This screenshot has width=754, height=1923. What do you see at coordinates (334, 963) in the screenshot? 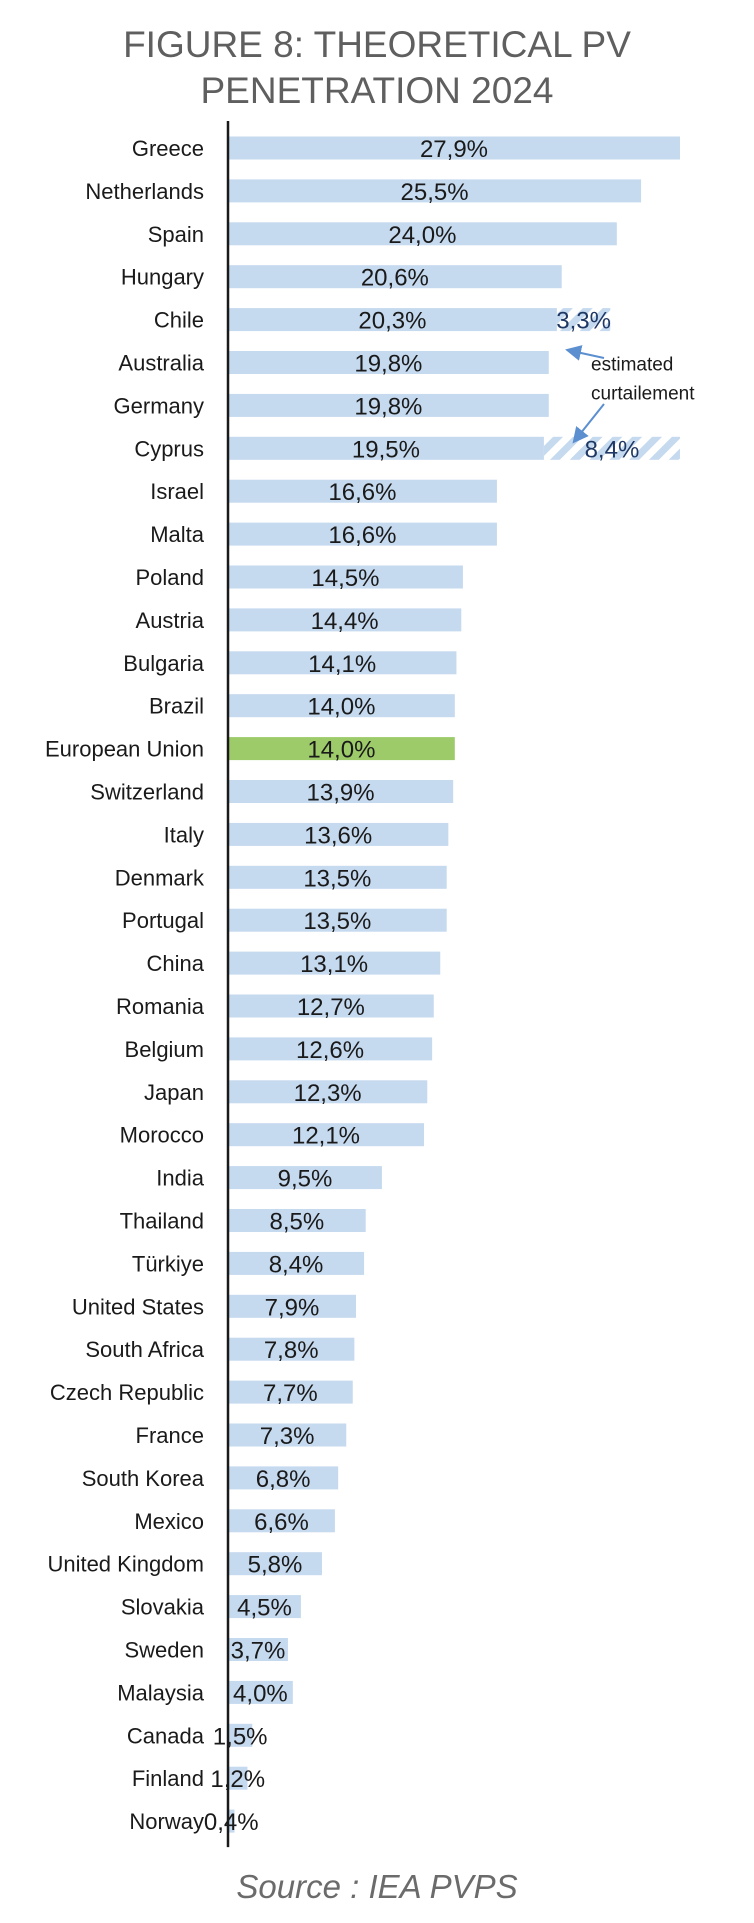
I see `bar-china` at bounding box center [334, 963].